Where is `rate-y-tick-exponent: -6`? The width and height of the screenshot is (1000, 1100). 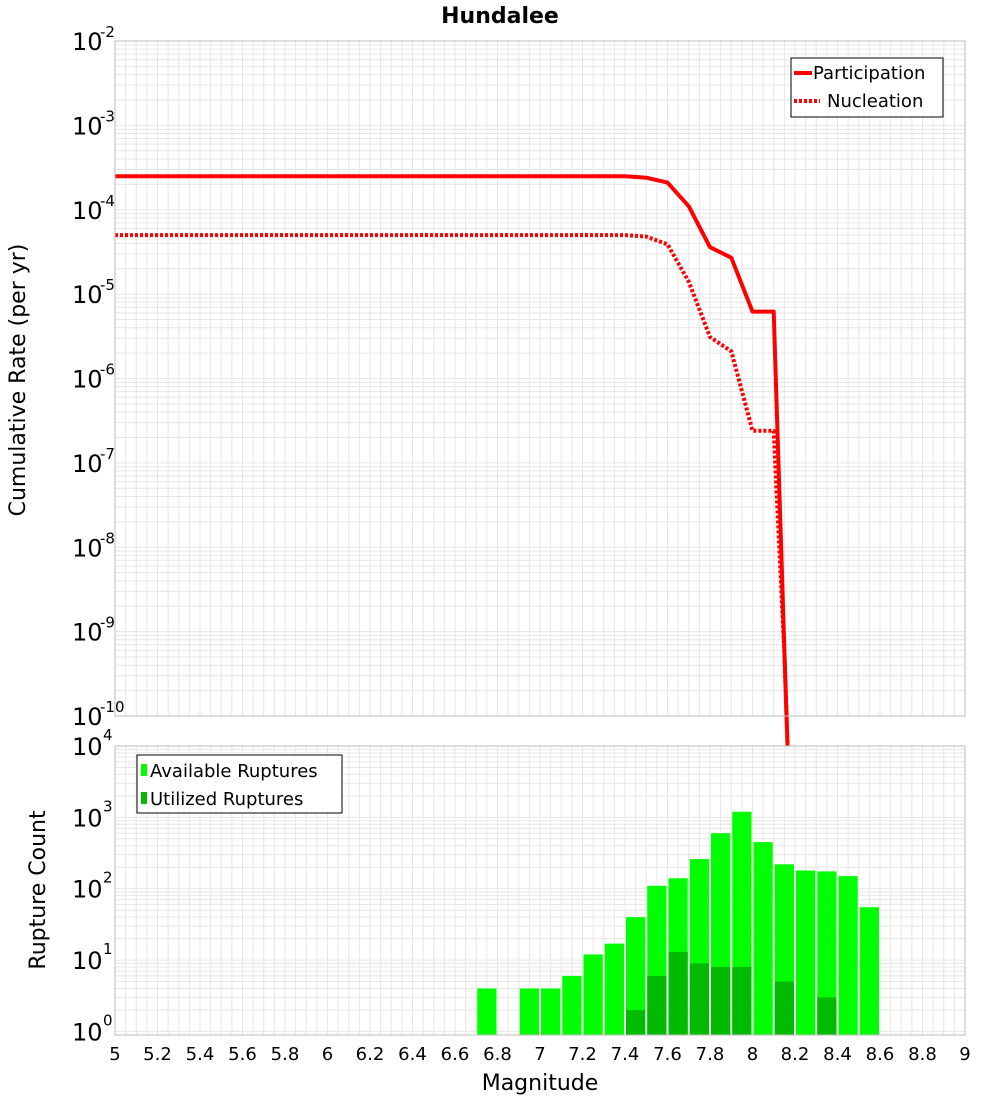
rate-y-tick-exponent: -6 is located at coordinates (107, 370).